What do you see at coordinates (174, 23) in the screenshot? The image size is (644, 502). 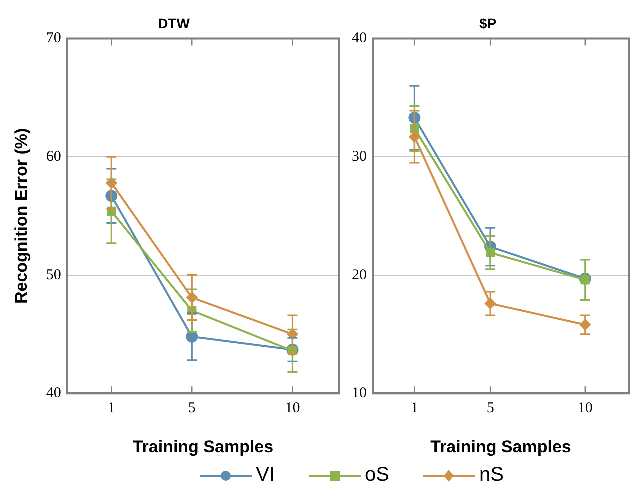 I see `chart-title: DTW` at bounding box center [174, 23].